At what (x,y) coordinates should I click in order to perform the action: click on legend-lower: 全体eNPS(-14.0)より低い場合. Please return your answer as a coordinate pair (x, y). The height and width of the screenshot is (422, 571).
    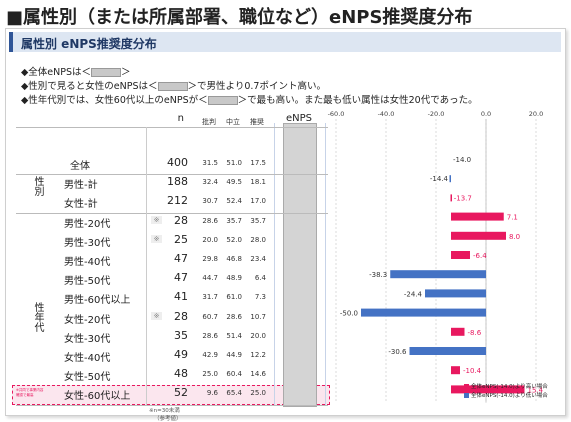
    Looking at the image, I should click on (506, 395).